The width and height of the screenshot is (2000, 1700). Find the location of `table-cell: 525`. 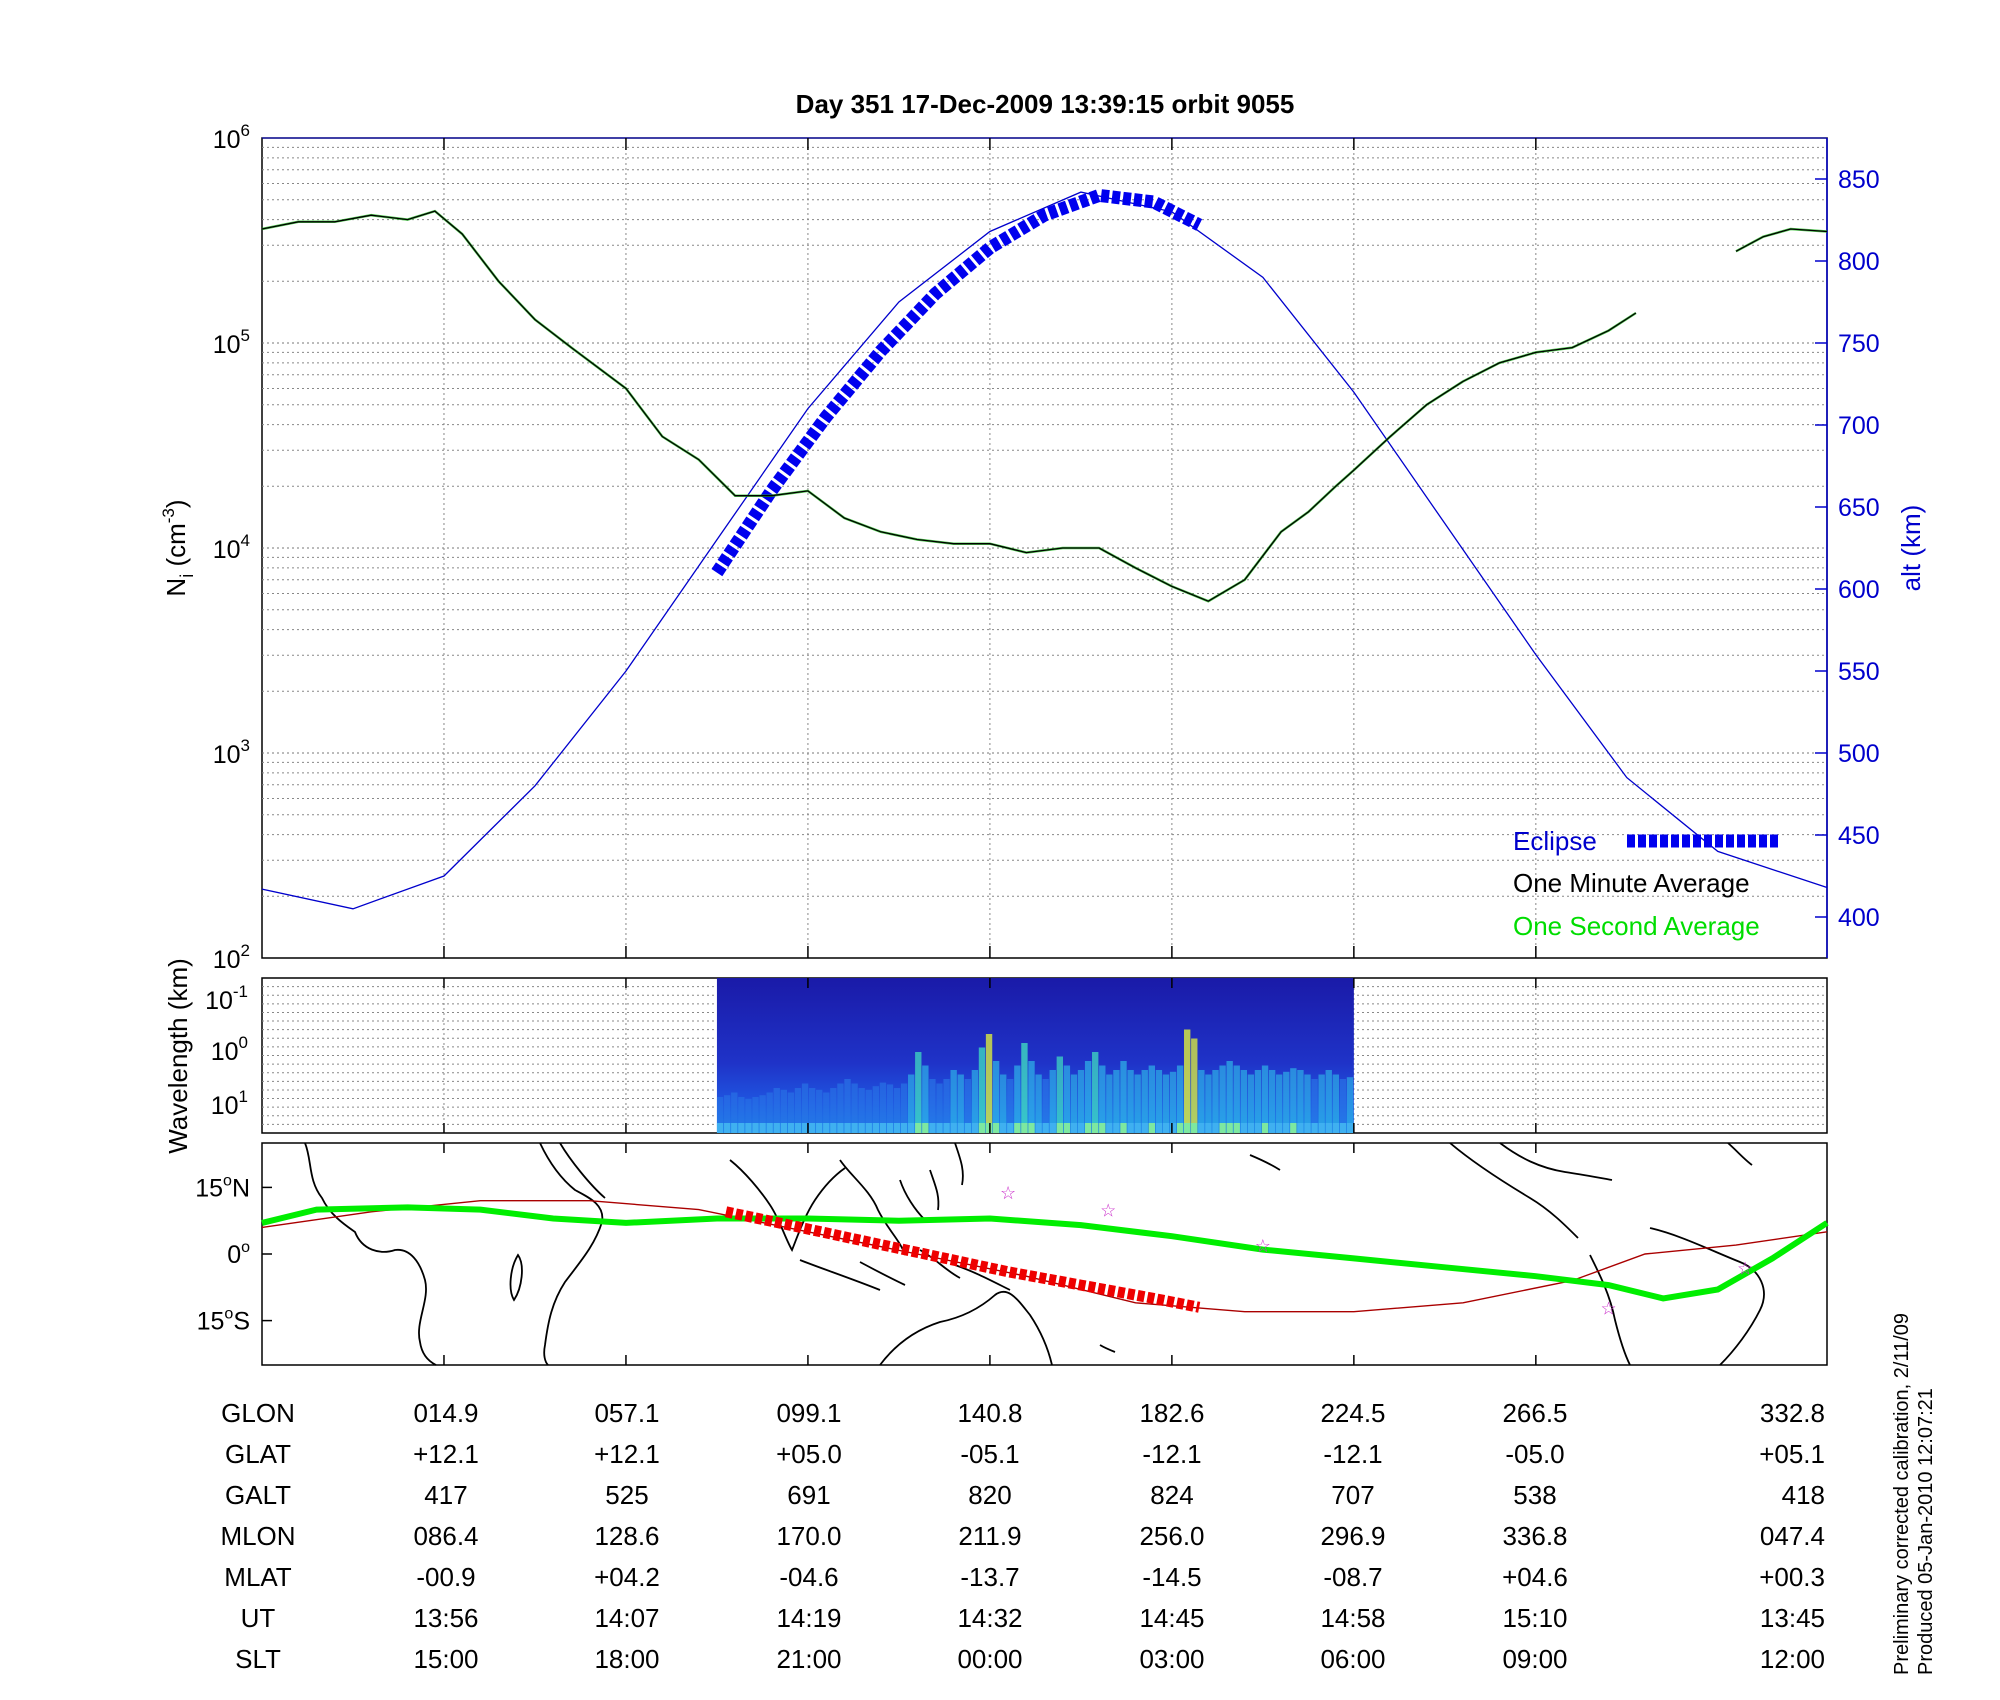

table-cell: 525 is located at coordinates (626, 1495).